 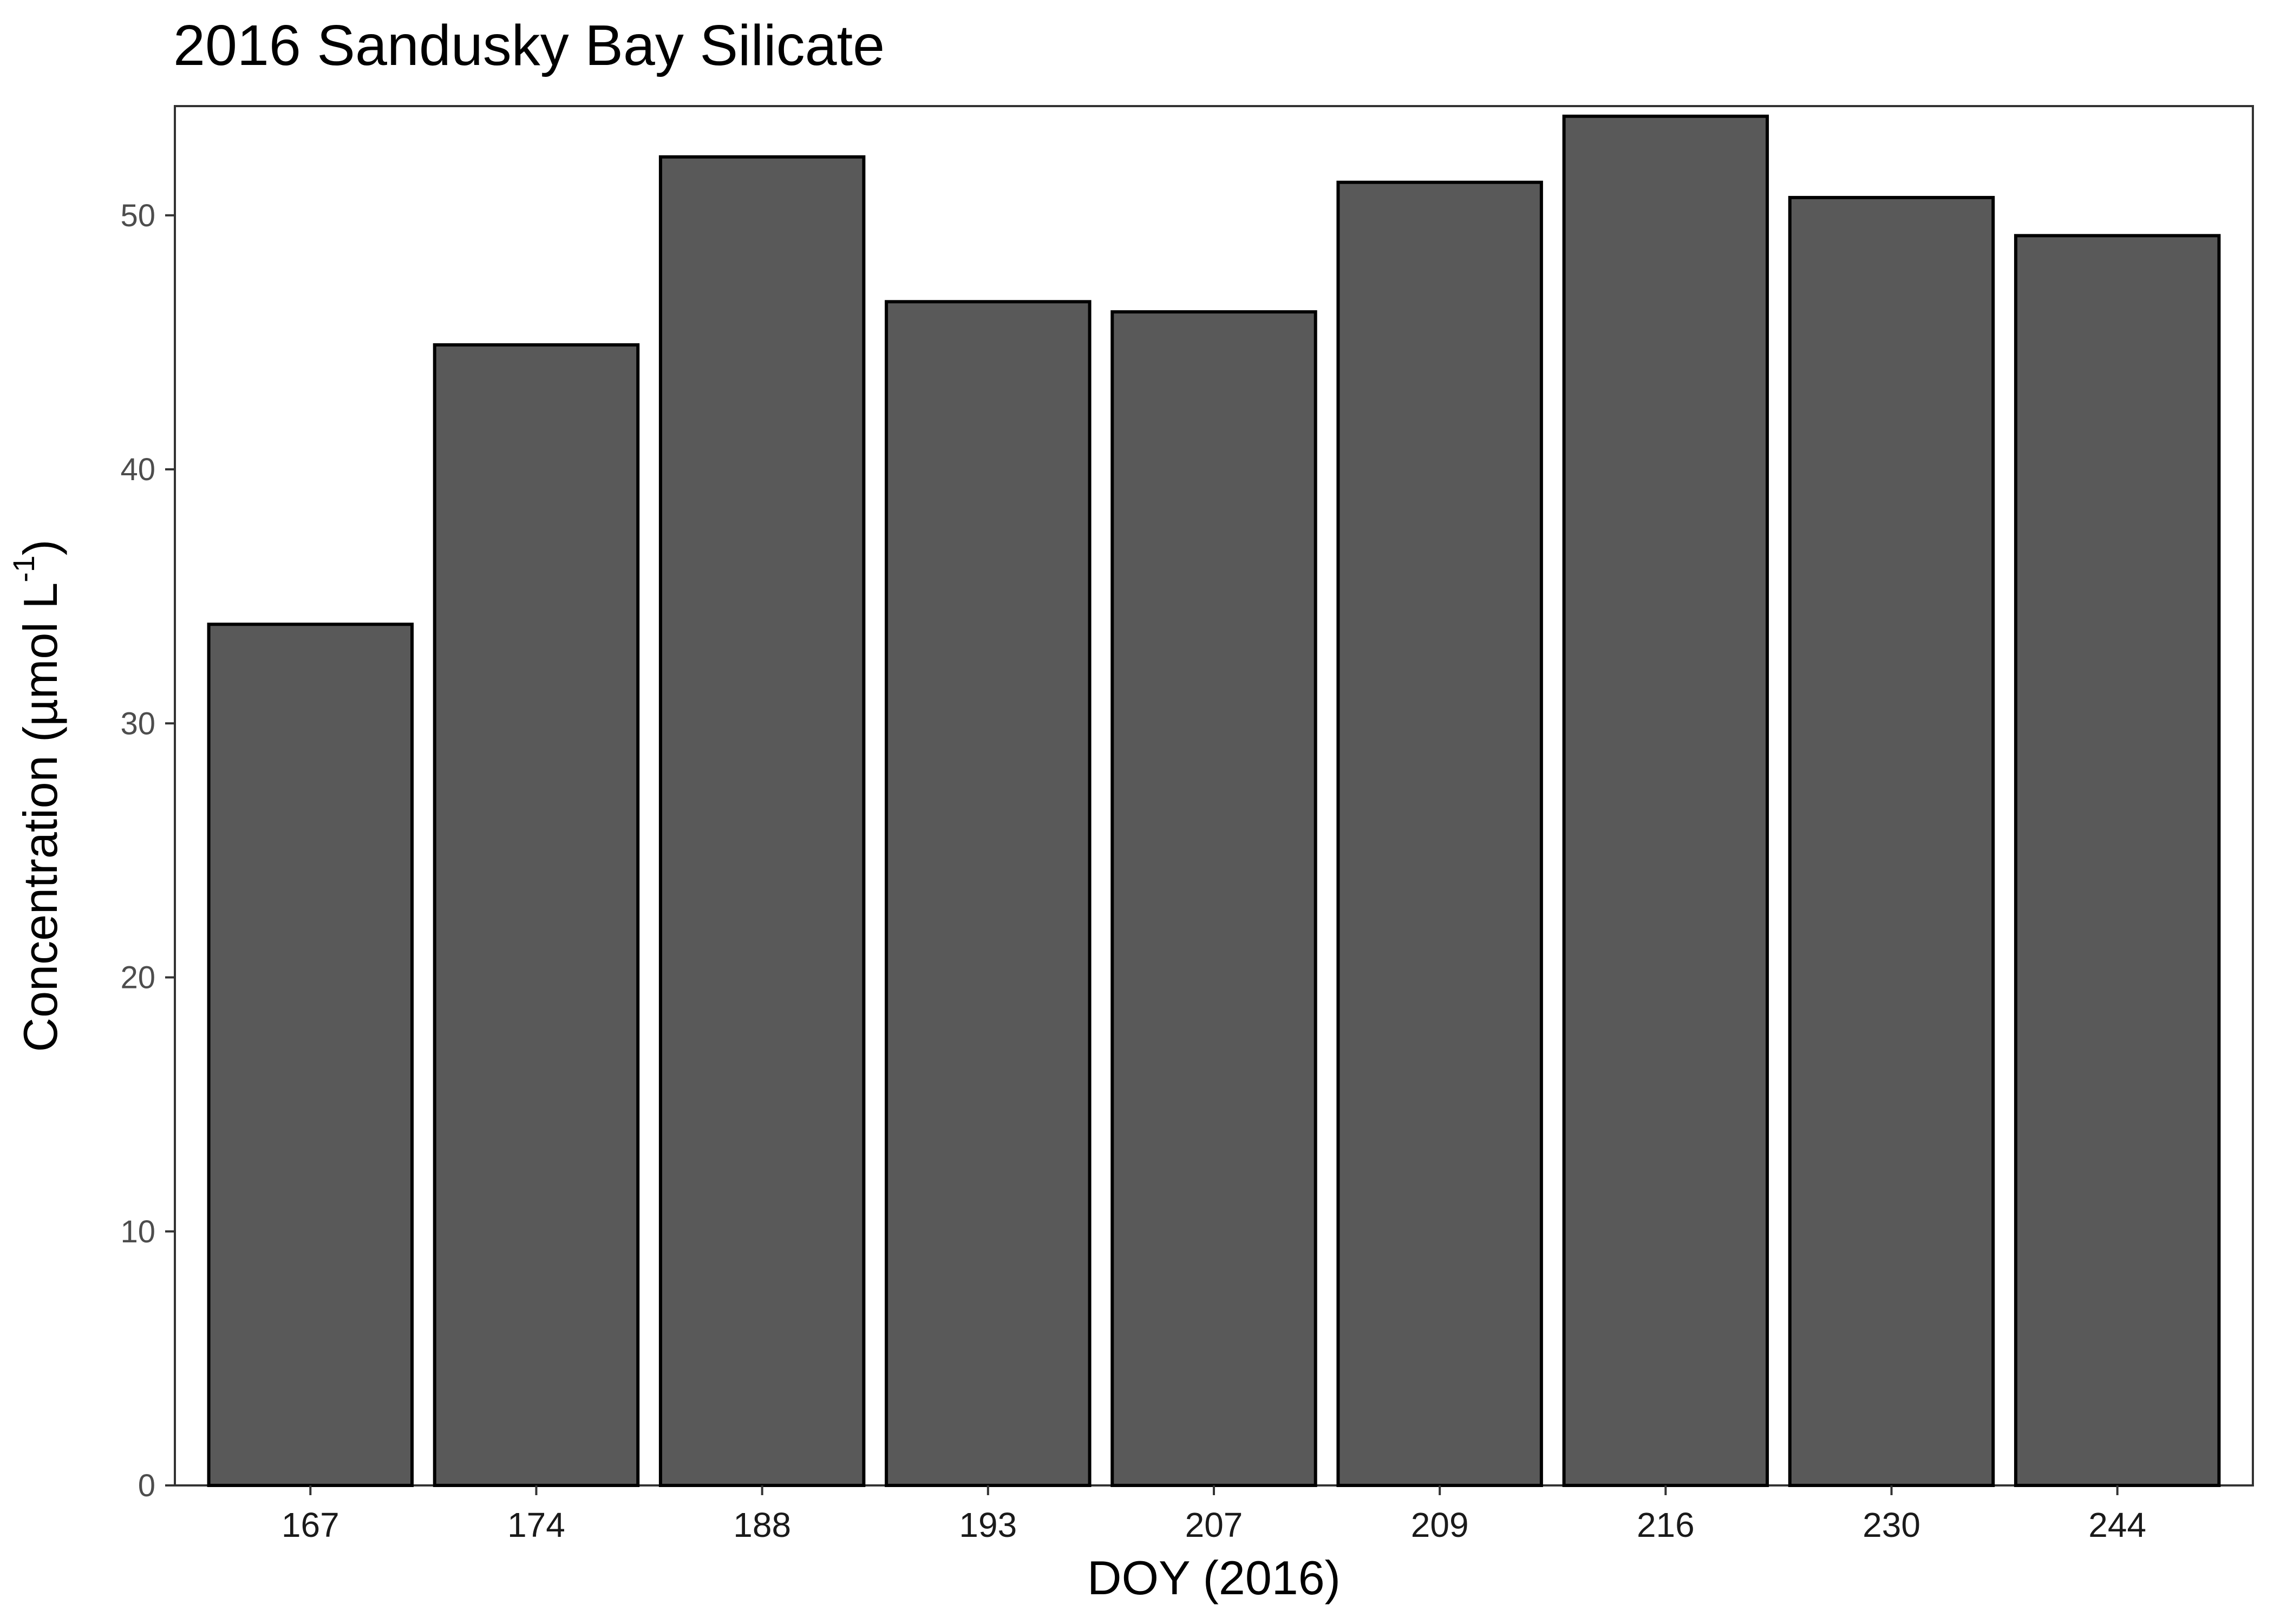 I want to click on x-tick-label-193: 193, so click(x=988, y=1525).